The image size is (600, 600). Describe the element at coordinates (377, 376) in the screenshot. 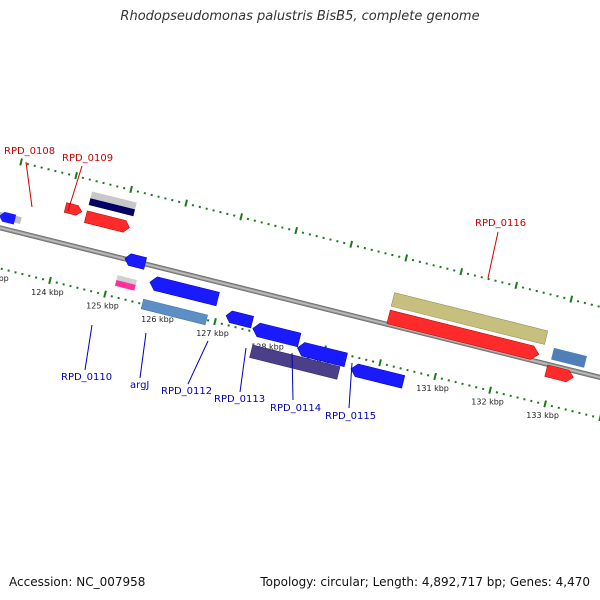

I see `gene-rpd-0115-arrow` at that location.